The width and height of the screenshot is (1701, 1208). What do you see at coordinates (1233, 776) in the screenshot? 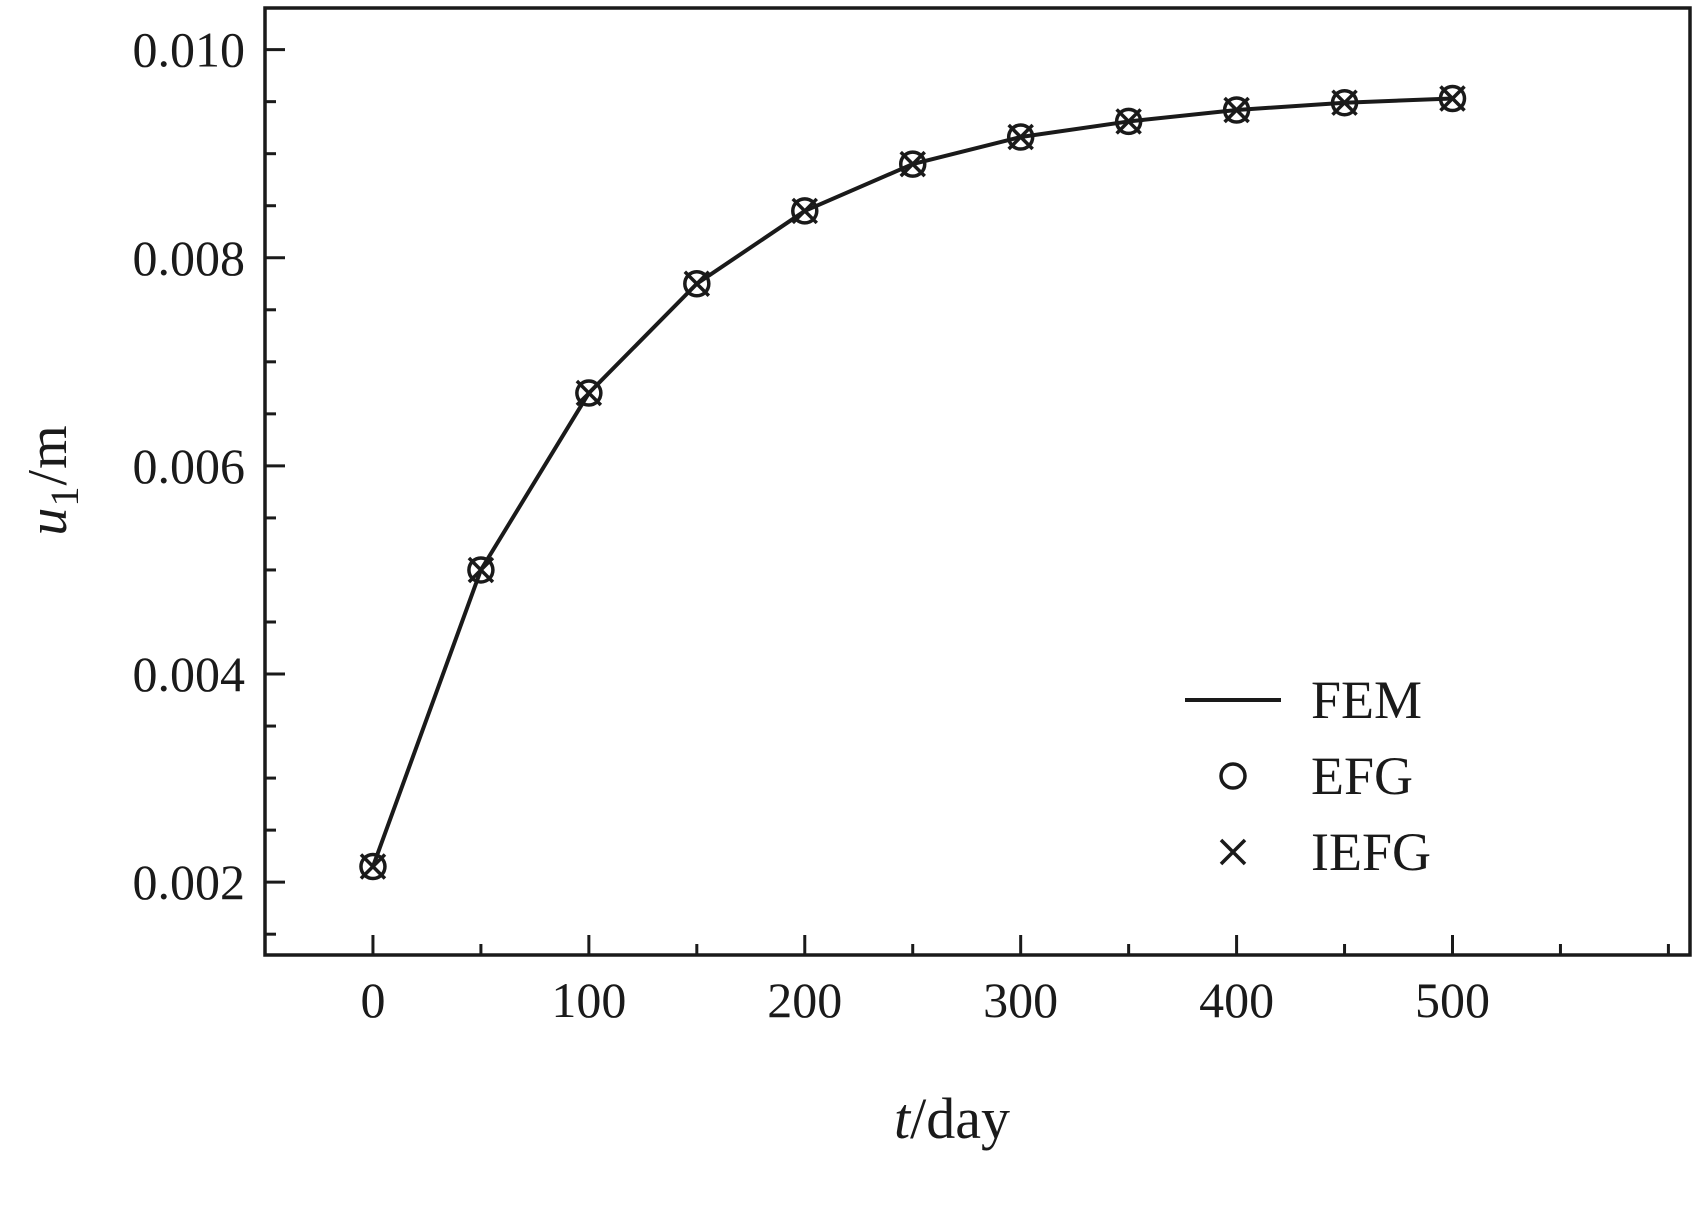
I see `legend-circle-sample` at bounding box center [1233, 776].